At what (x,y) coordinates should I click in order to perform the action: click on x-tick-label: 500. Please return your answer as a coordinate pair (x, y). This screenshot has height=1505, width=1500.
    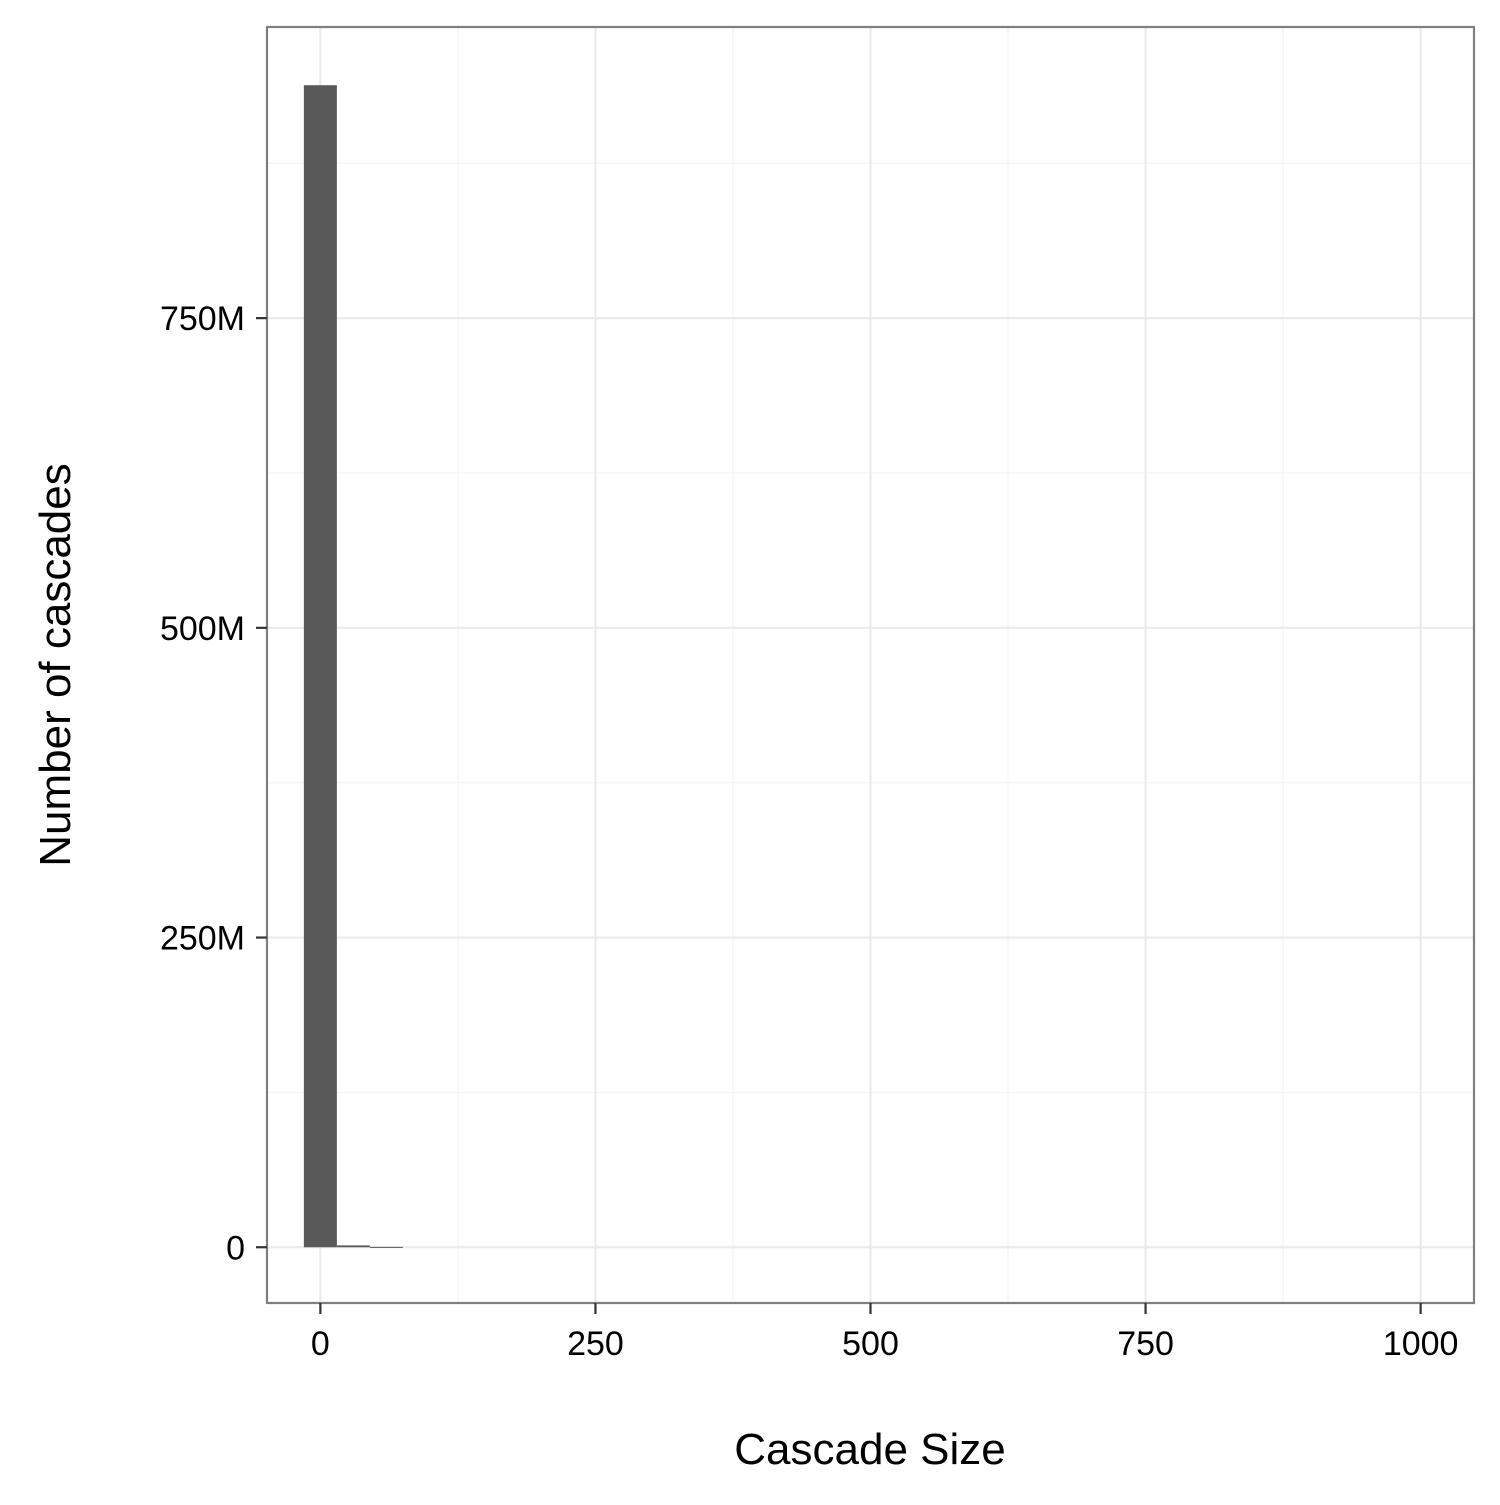
    Looking at the image, I should click on (870, 1344).